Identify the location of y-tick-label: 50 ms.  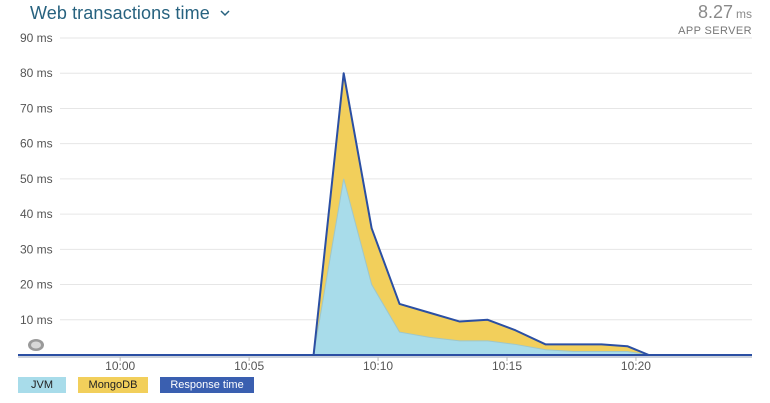
(36, 179).